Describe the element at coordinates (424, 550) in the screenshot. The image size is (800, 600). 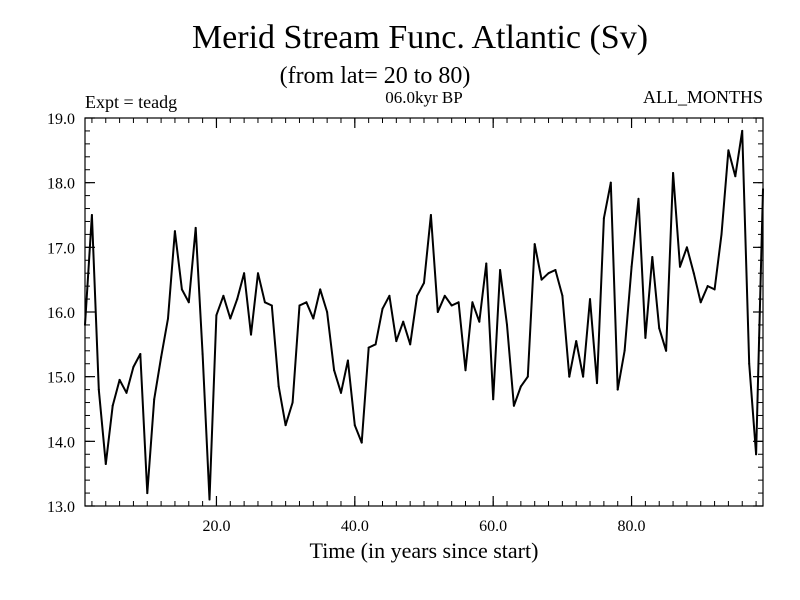
I see `x-axis-label: Time (in years since start)` at that location.